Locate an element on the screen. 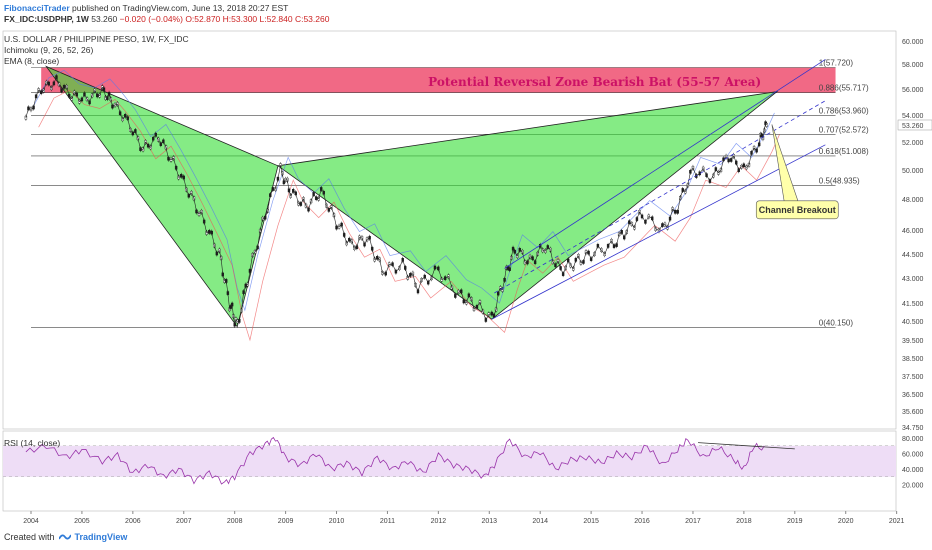 The height and width of the screenshot is (550, 932). price-tick-label: 54.000 is located at coordinates (913, 116).